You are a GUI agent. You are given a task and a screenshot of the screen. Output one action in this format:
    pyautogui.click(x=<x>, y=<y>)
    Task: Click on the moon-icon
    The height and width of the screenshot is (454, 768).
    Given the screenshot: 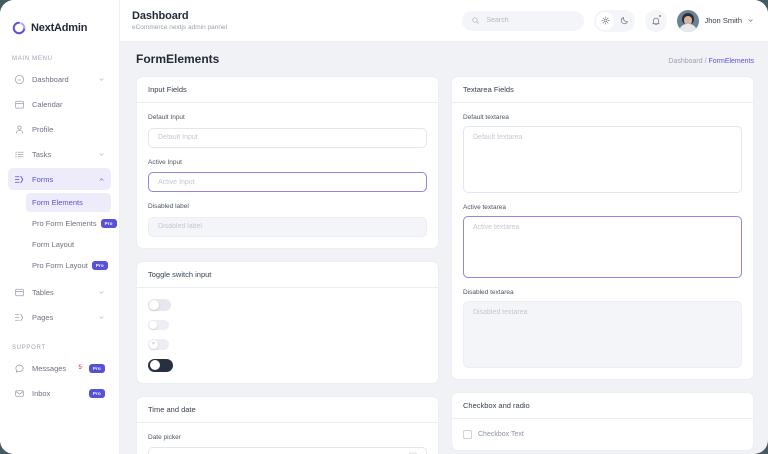 What is the action you would take?
    pyautogui.click(x=624, y=21)
    